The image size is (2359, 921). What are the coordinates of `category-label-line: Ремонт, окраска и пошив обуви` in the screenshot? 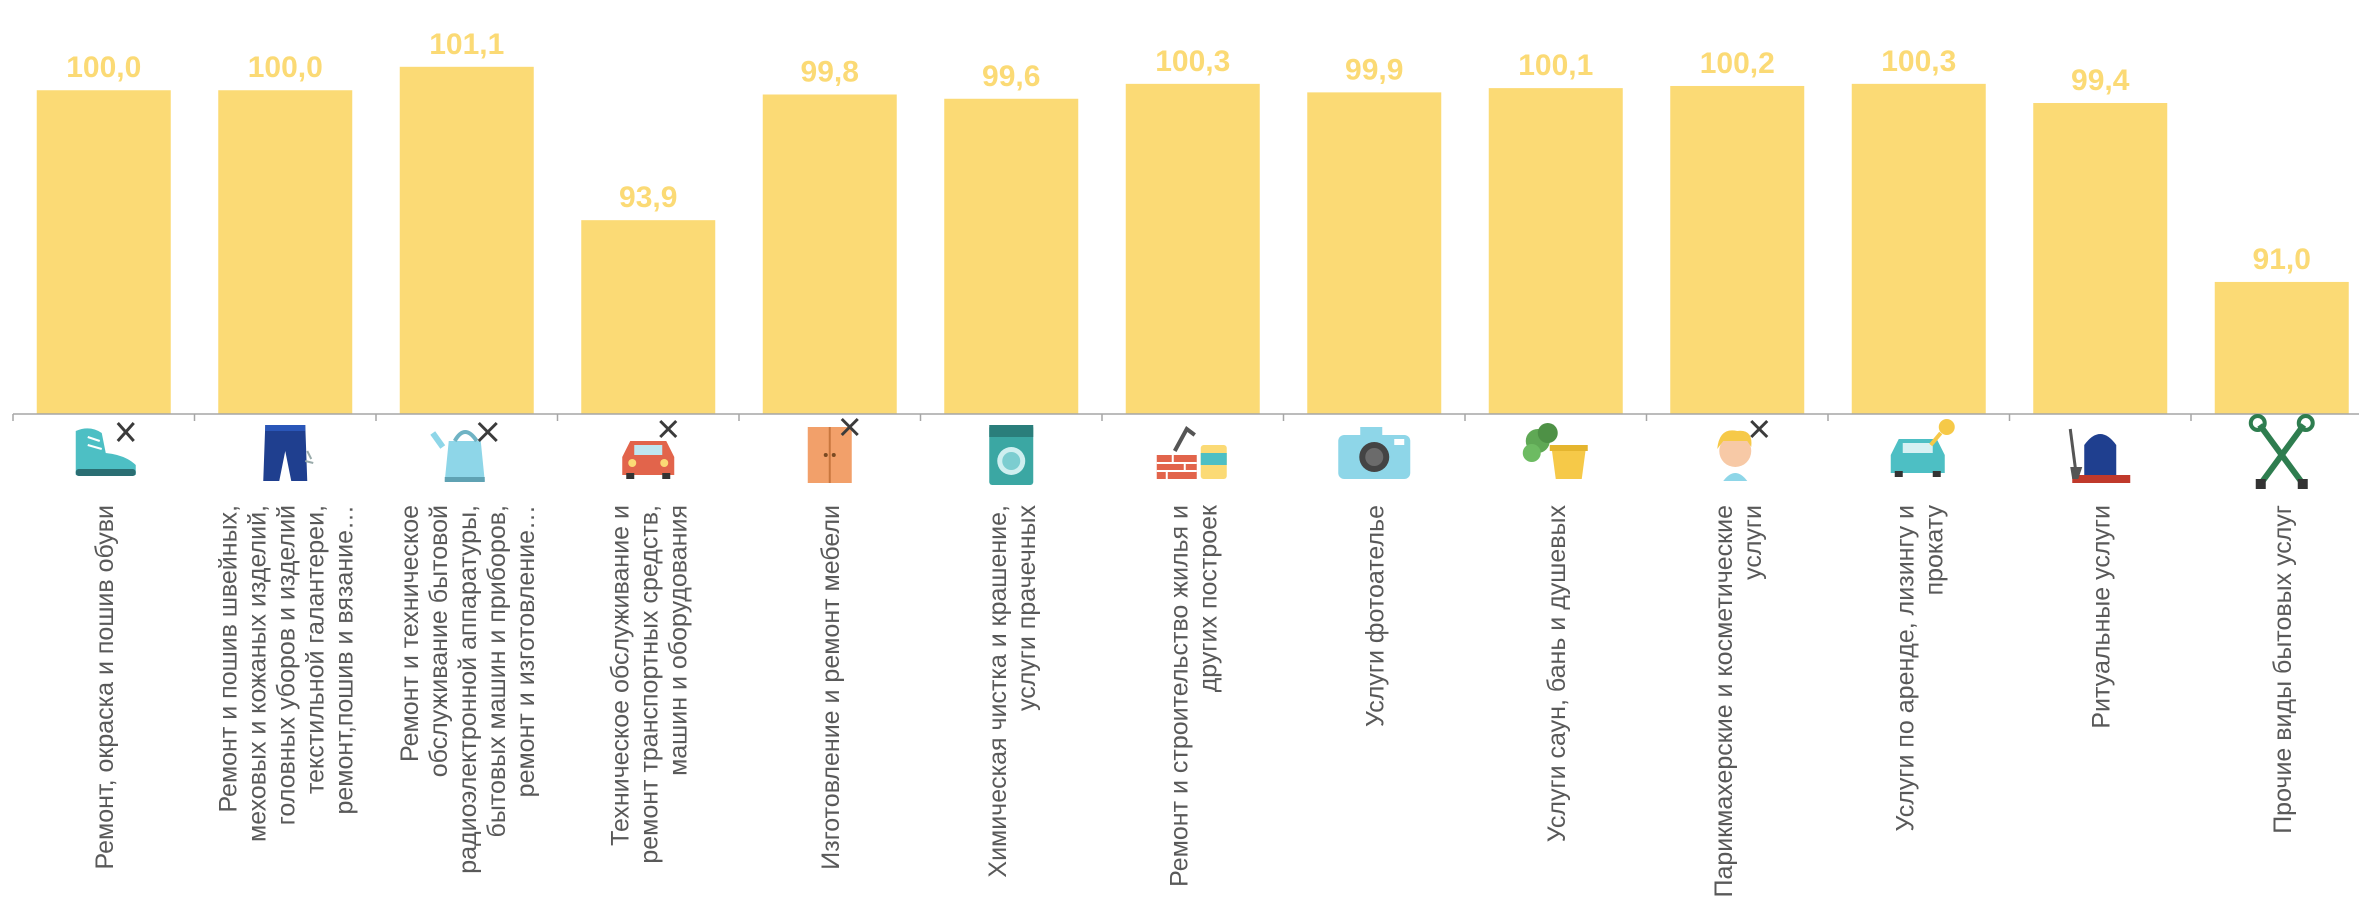 It's located at (105, 687).